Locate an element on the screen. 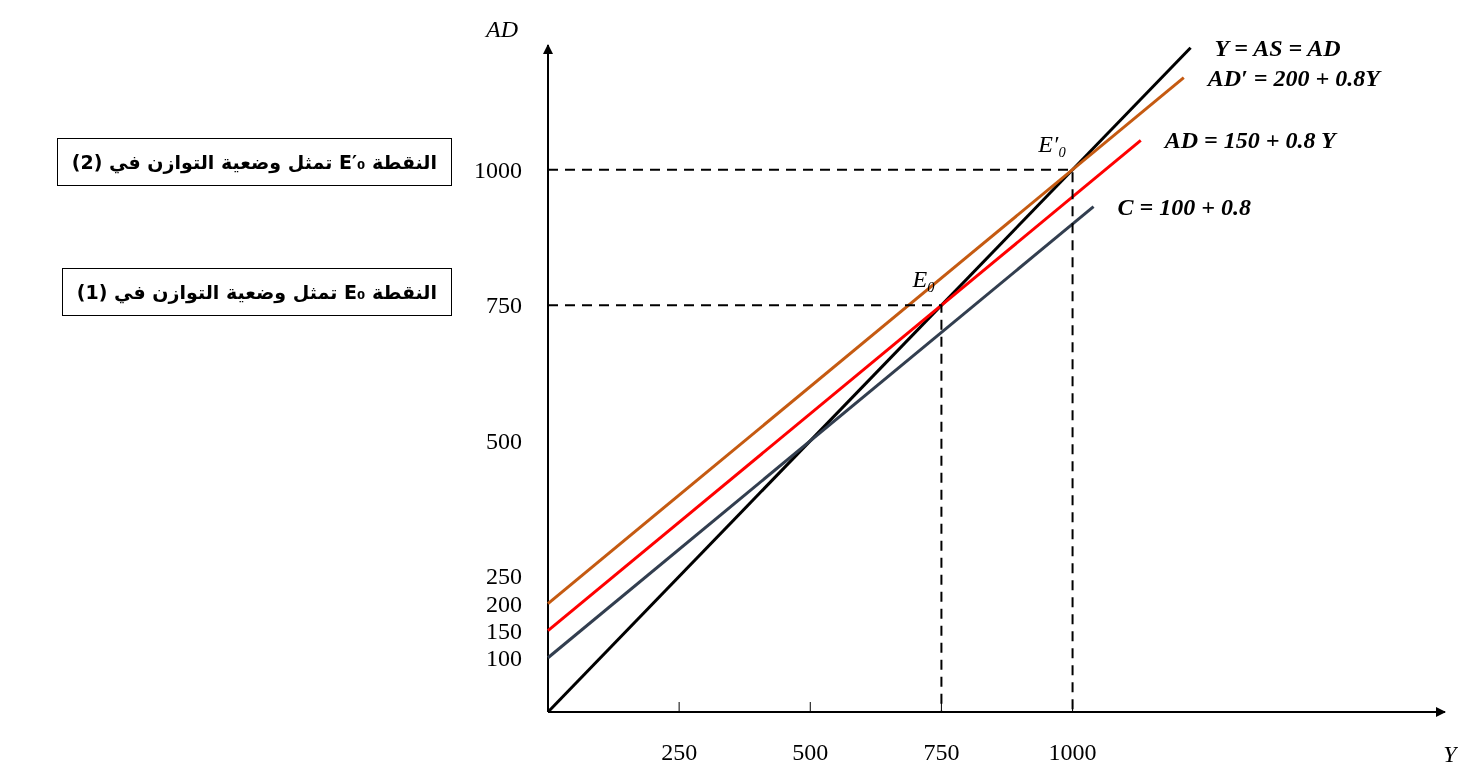 The image size is (1458, 762). annotation: E′₀ is located at coordinates (1052, 143).